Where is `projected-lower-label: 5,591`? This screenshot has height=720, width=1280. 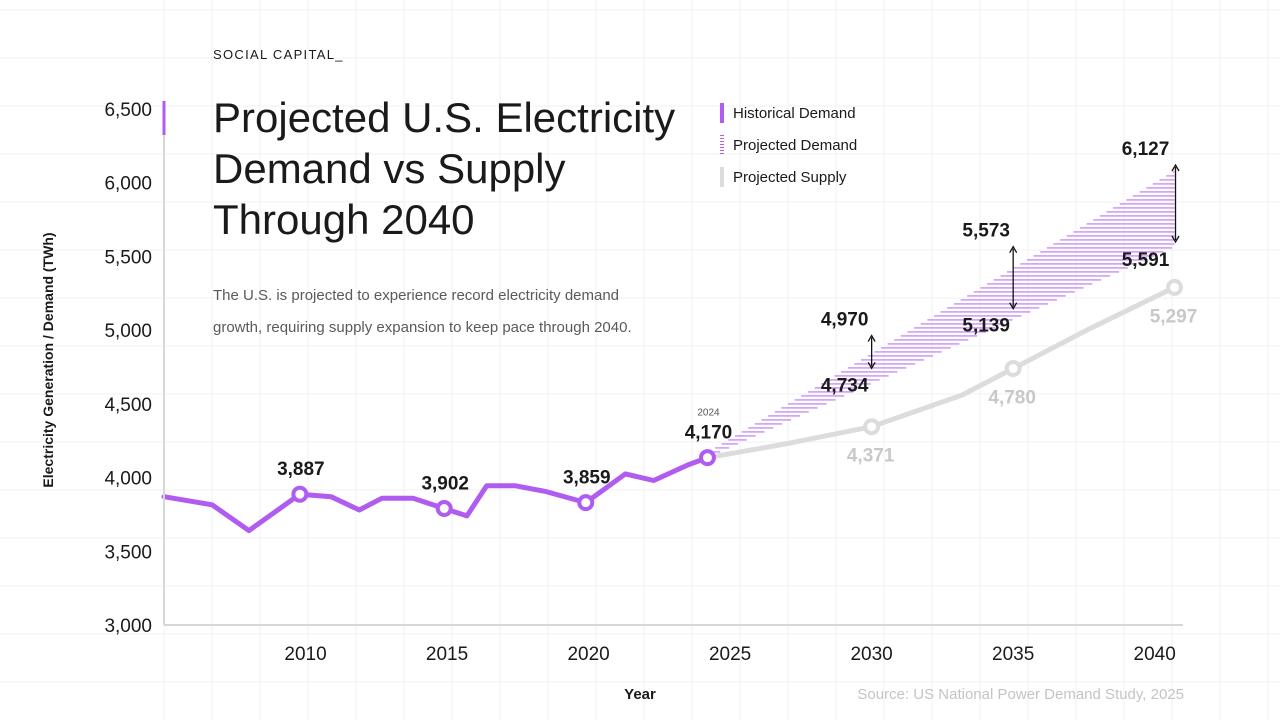 projected-lower-label: 5,591 is located at coordinates (1146, 260).